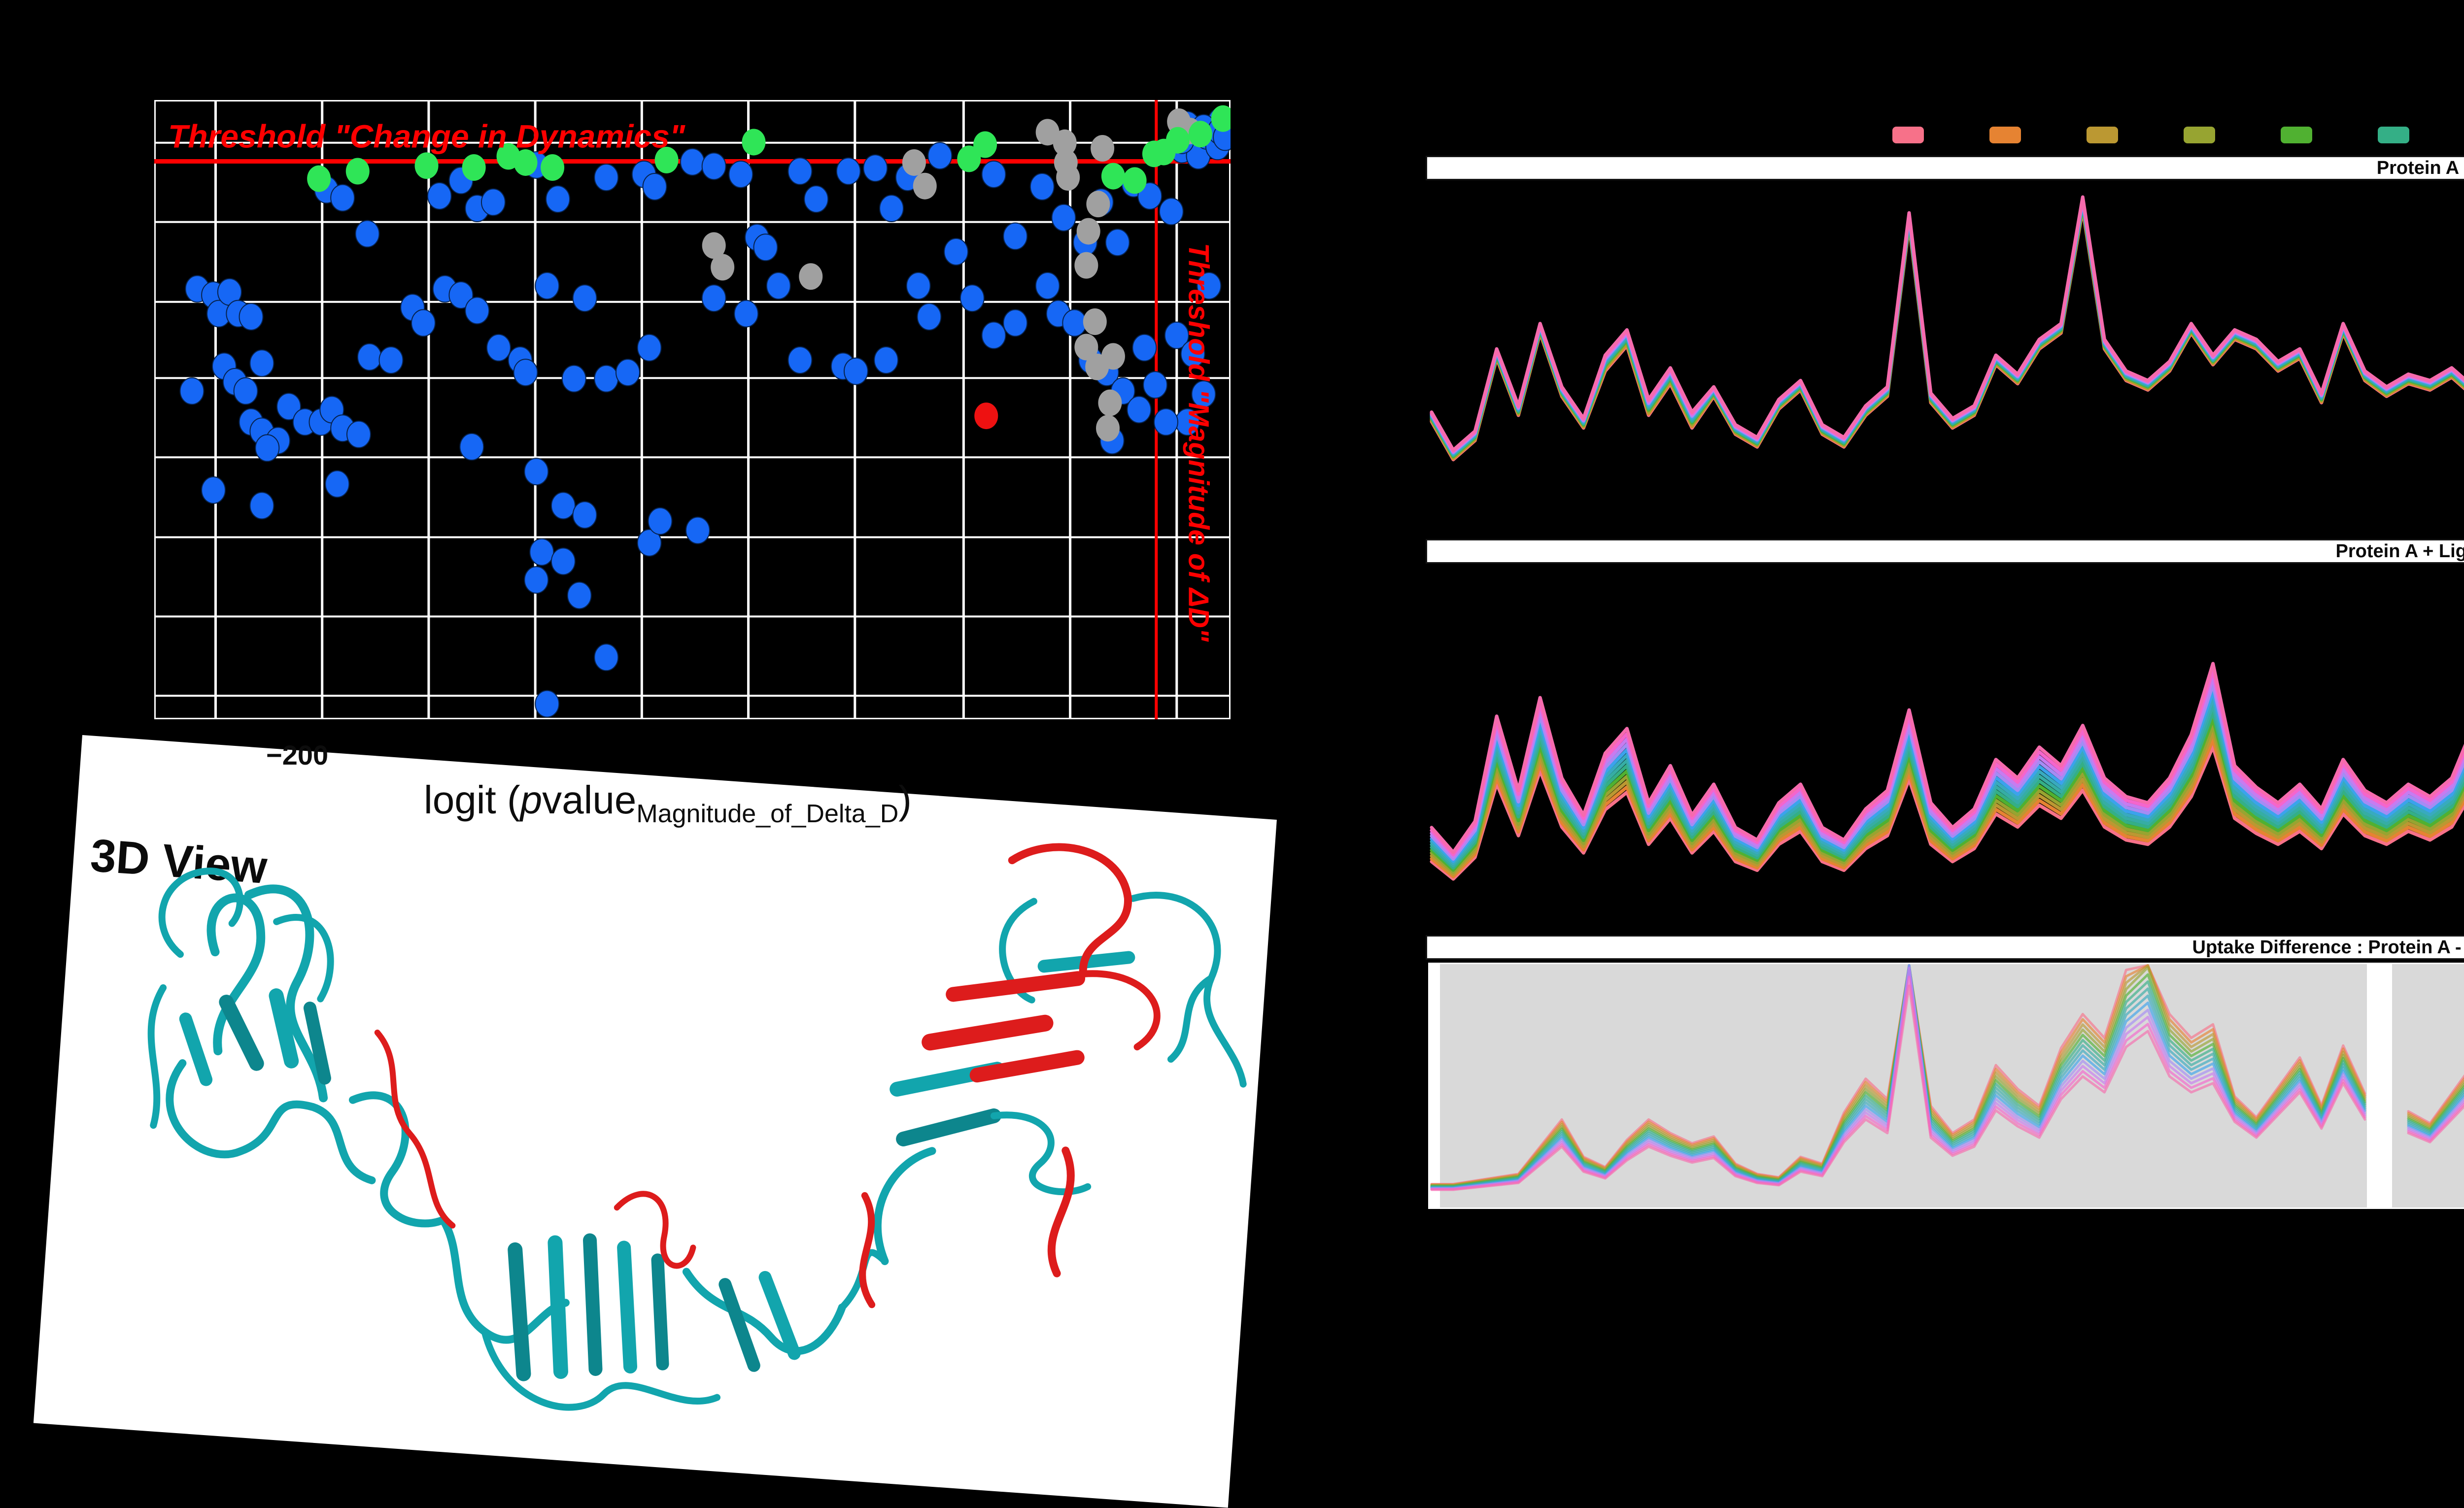 The width and height of the screenshot is (2464, 1508). What do you see at coordinates (2428, 1085) in the screenshot?
I see `difference-plot-bg` at bounding box center [2428, 1085].